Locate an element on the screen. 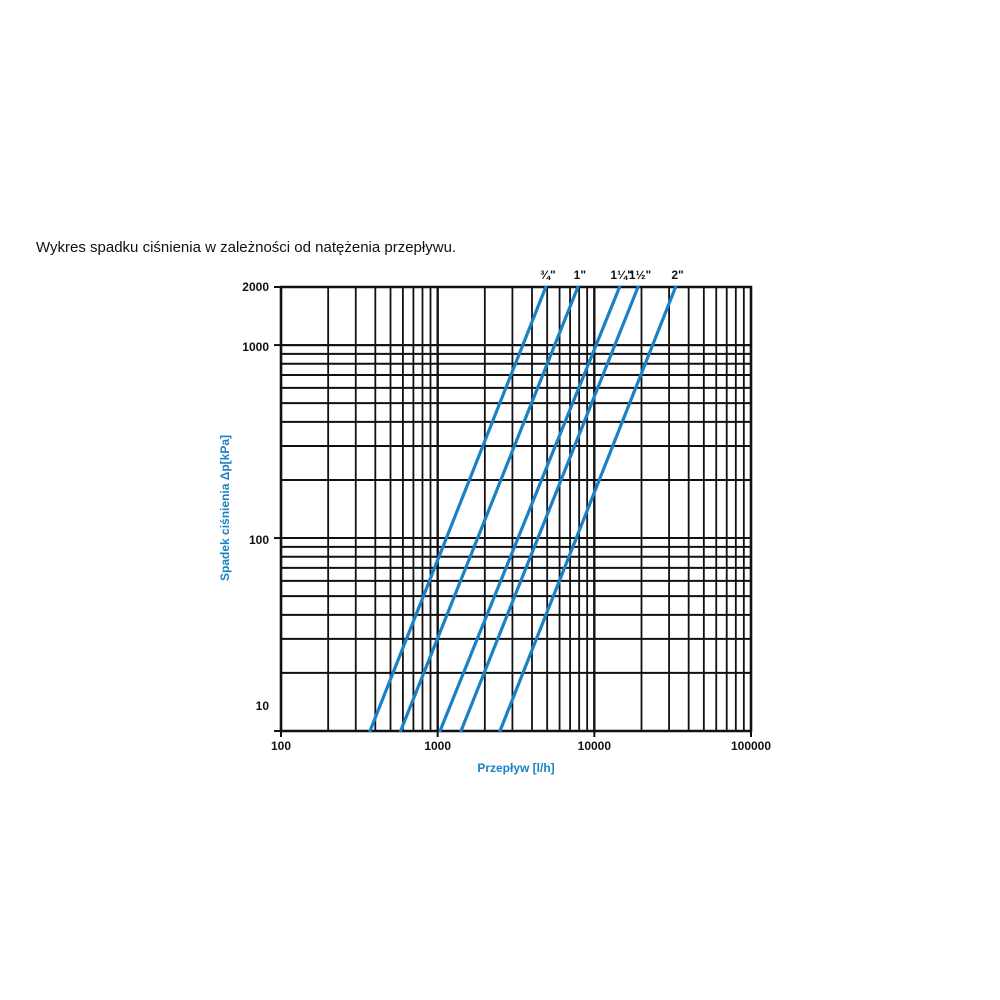 The height and width of the screenshot is (1000, 1000). series-label: 1" is located at coordinates (580, 275).